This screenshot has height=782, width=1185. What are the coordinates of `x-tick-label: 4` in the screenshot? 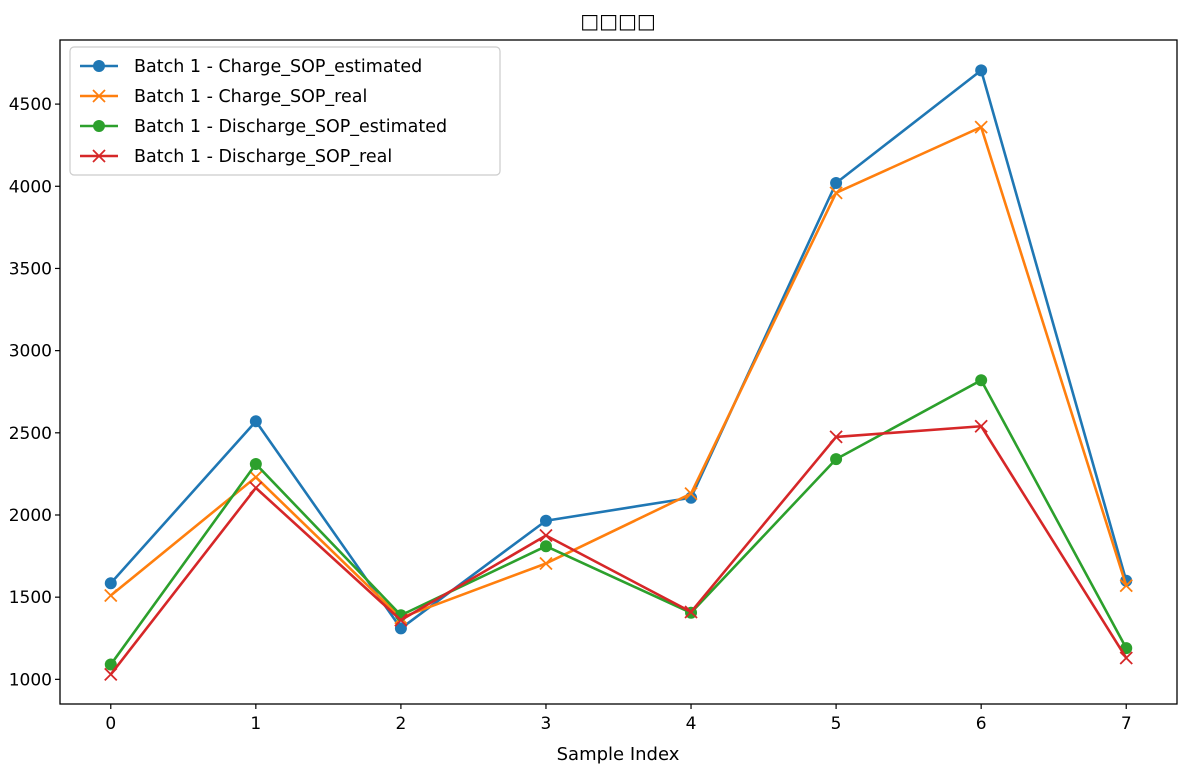 It's located at (691, 724).